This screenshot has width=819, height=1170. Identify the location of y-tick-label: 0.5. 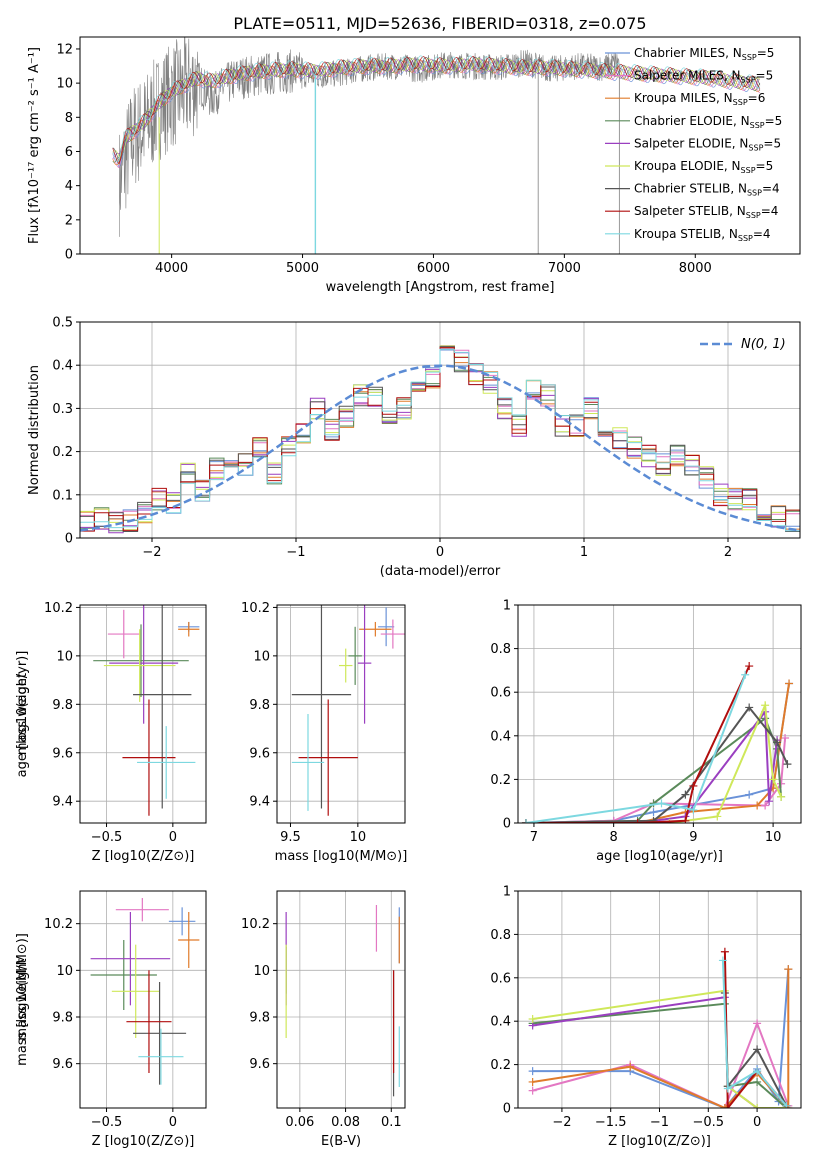
(62, 323).